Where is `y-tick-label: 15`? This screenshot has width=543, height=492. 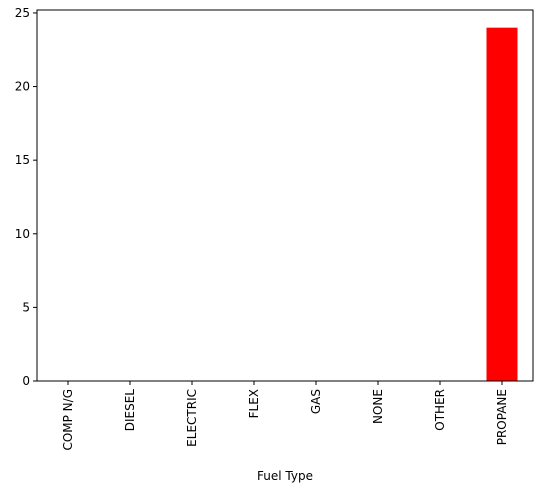 y-tick-label: 15 is located at coordinates (22, 160).